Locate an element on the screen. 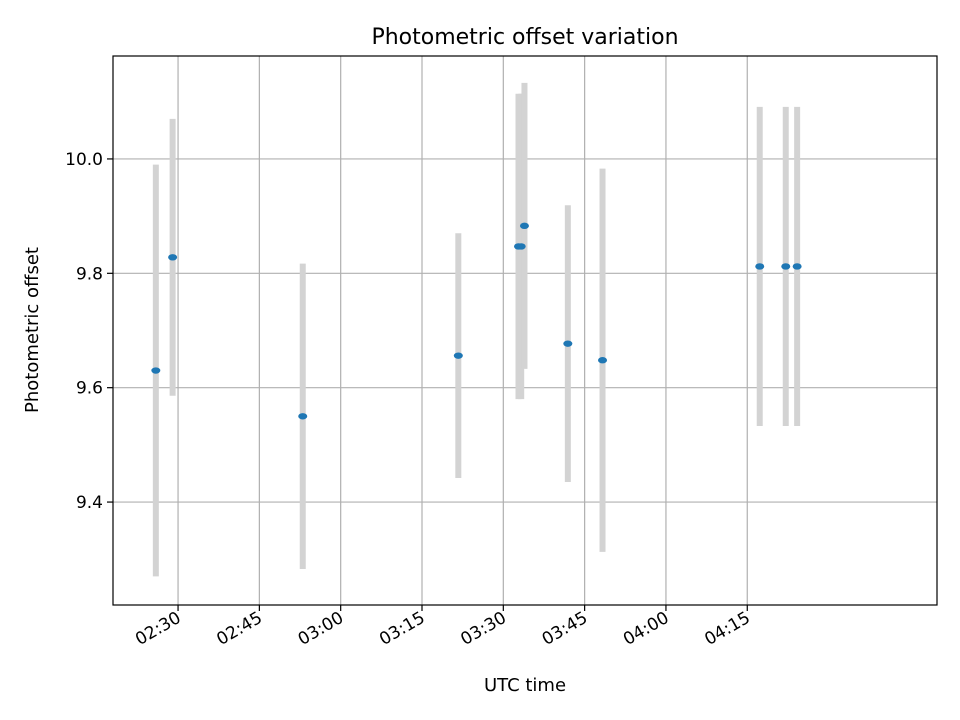  y-tick-label: 9.8 is located at coordinates (89, 274).